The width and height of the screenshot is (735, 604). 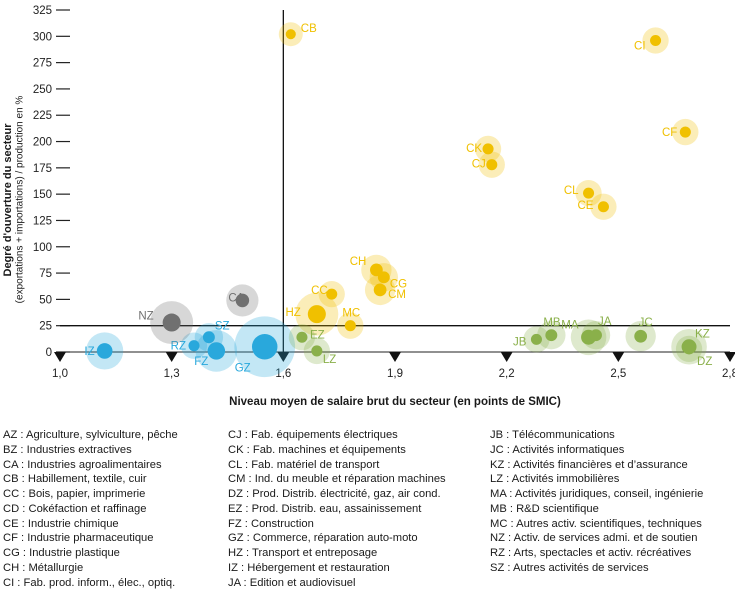 I want to click on point-label-jc: JC, so click(x=646, y=323).